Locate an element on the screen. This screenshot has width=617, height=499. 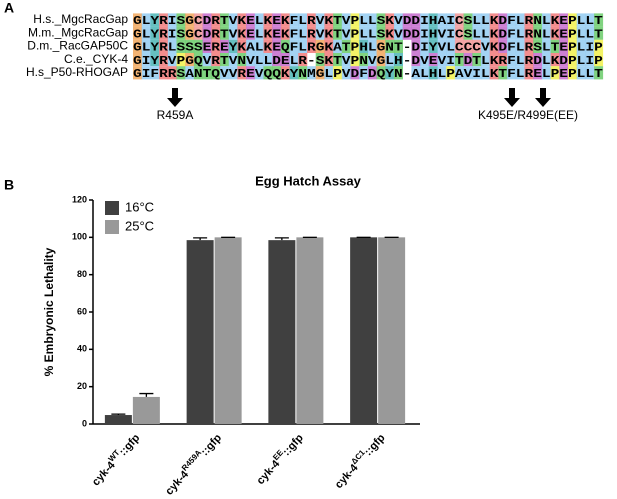
y-tick-label: 100 is located at coordinates (79, 237).